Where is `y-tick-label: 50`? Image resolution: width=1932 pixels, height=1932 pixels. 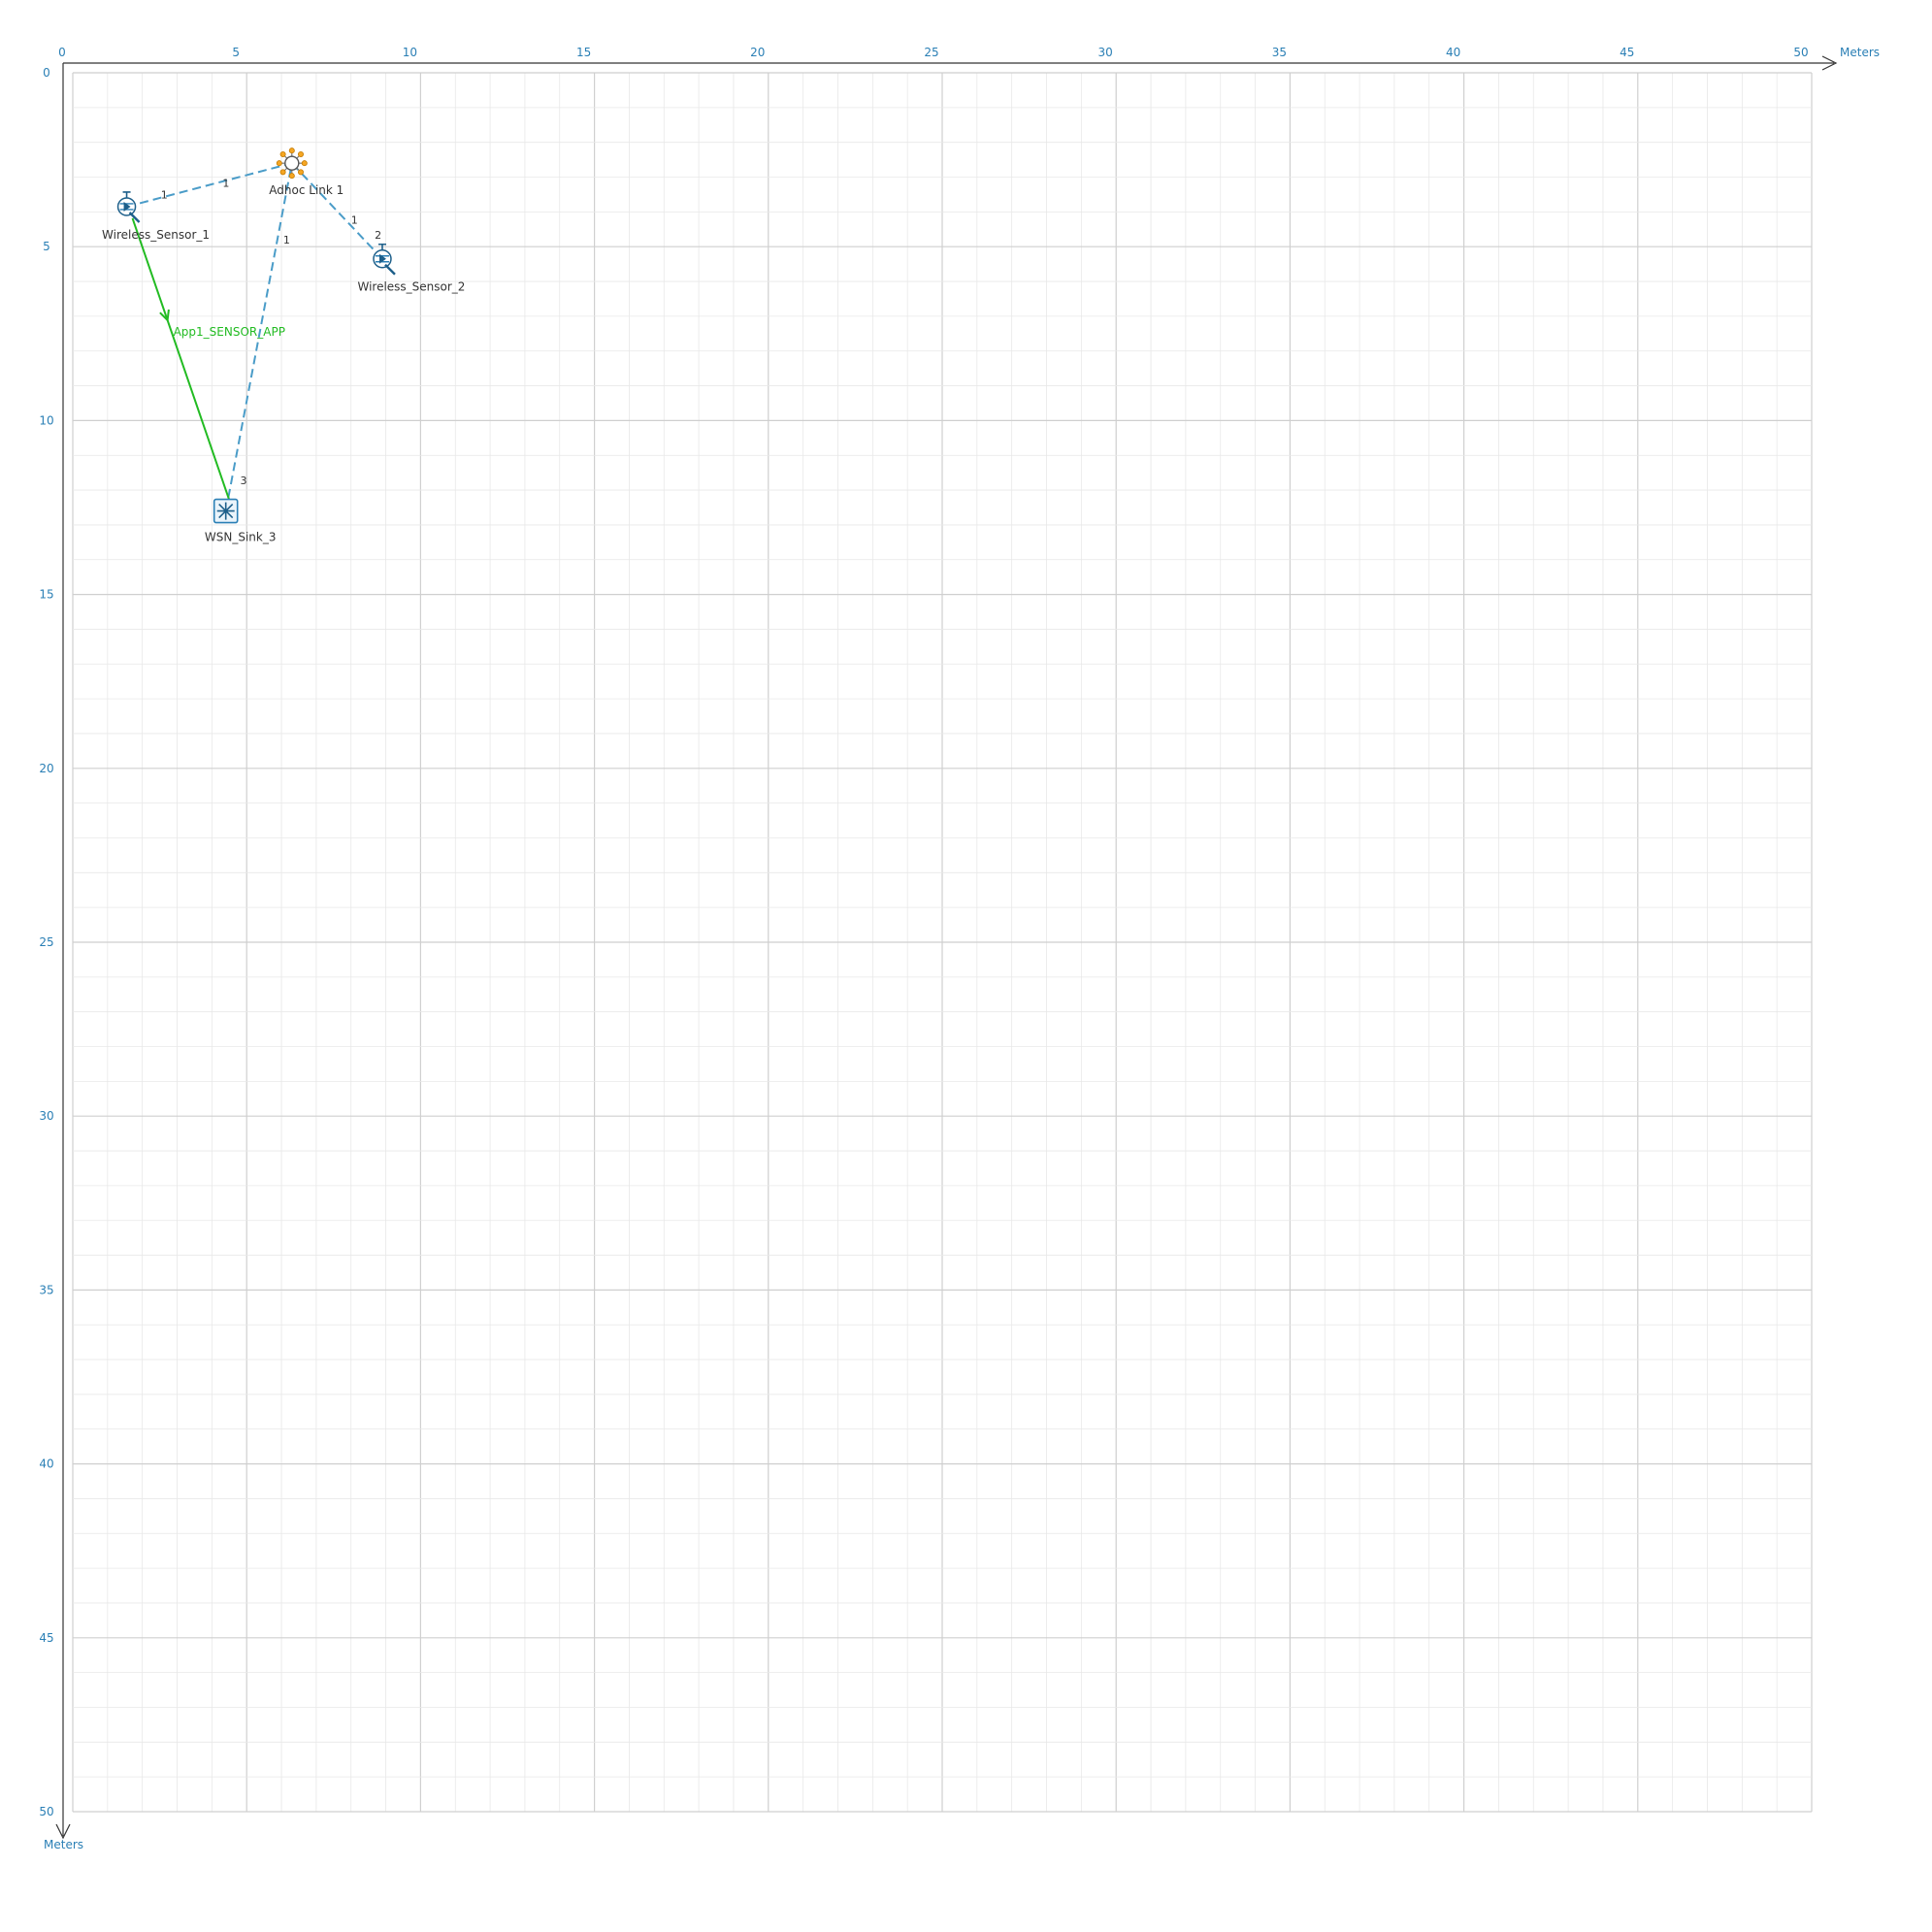
y-tick-label: 50 is located at coordinates (46, 1811).